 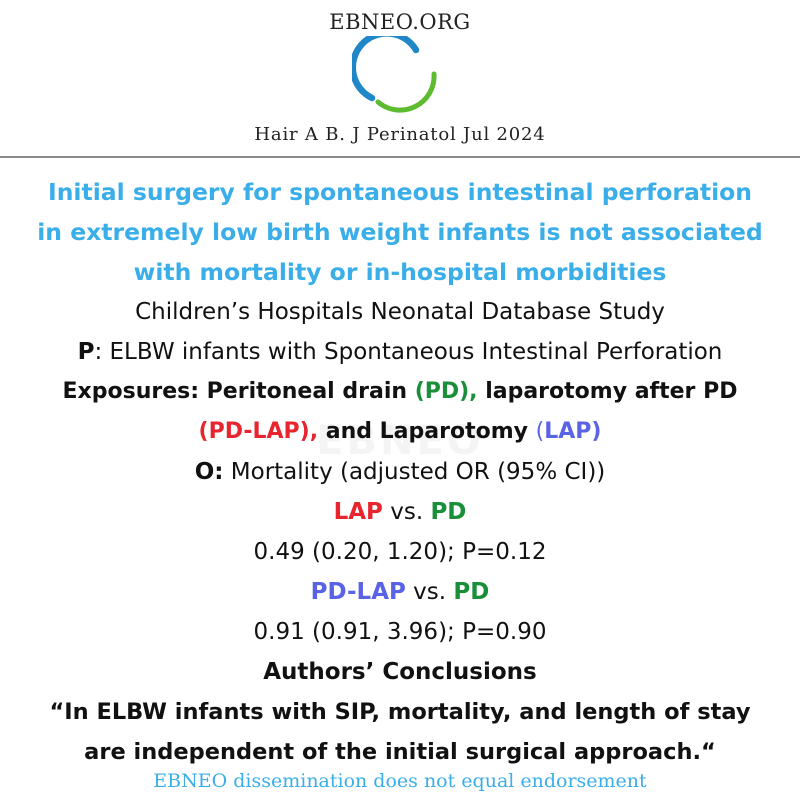 I want to click on pdlap-abbrev: (PD-LAP),, so click(x=258, y=431).